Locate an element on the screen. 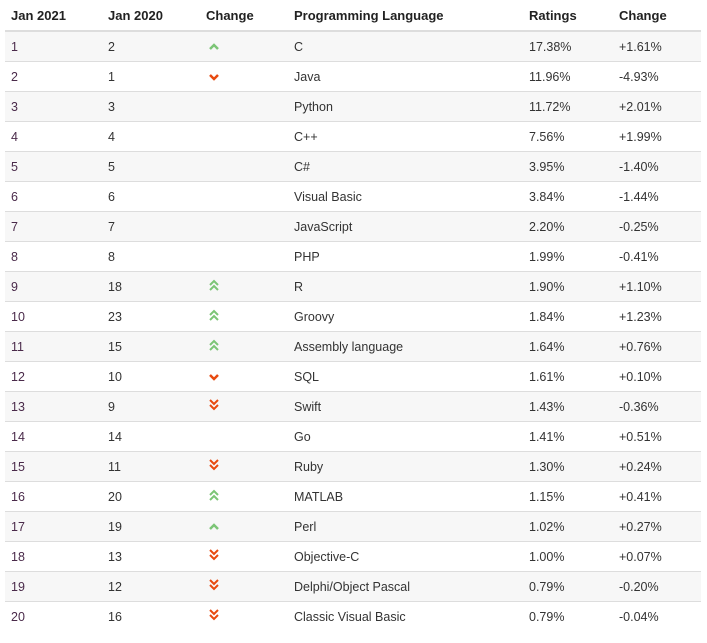  language-name: SQL is located at coordinates (405, 376).